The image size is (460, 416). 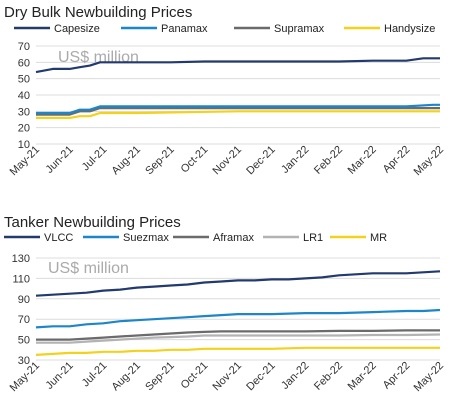 I want to click on legend-item-panamax: Panamax, so click(x=164, y=29).